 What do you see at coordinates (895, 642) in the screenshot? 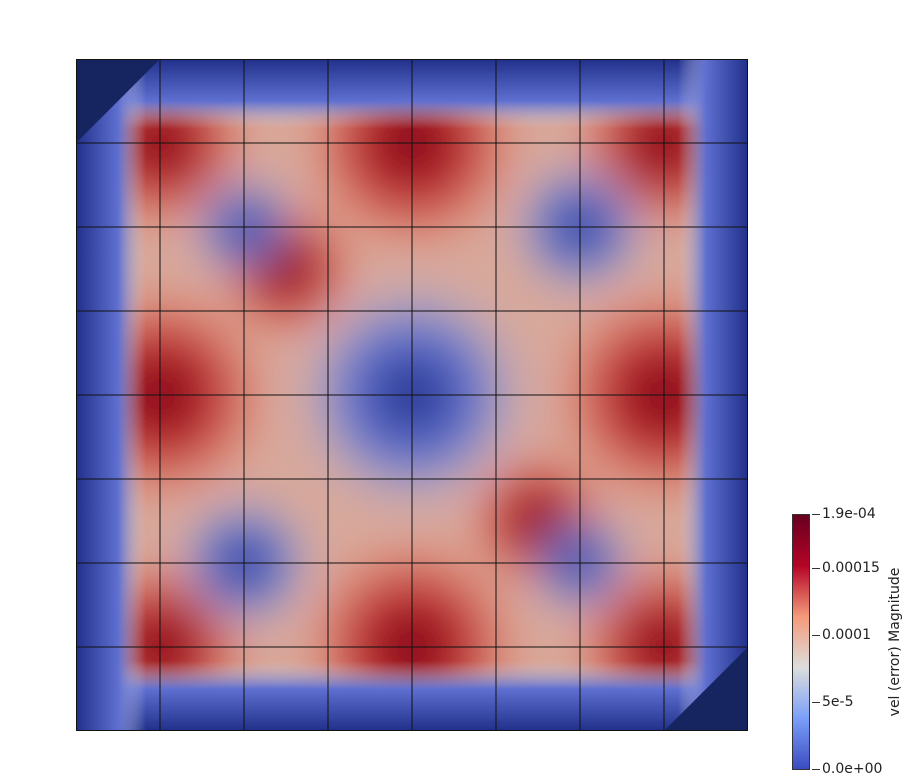
I see `colorbar-title: vel (error) Magnitude` at bounding box center [895, 642].